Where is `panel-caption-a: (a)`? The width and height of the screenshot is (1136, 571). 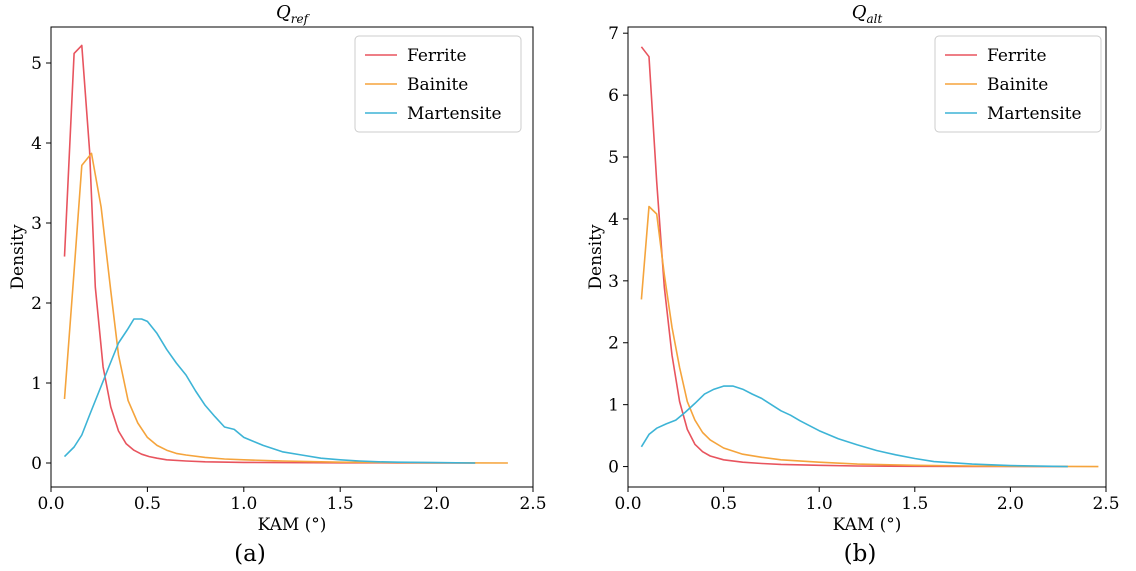
panel-caption-a: (a) is located at coordinates (250, 554).